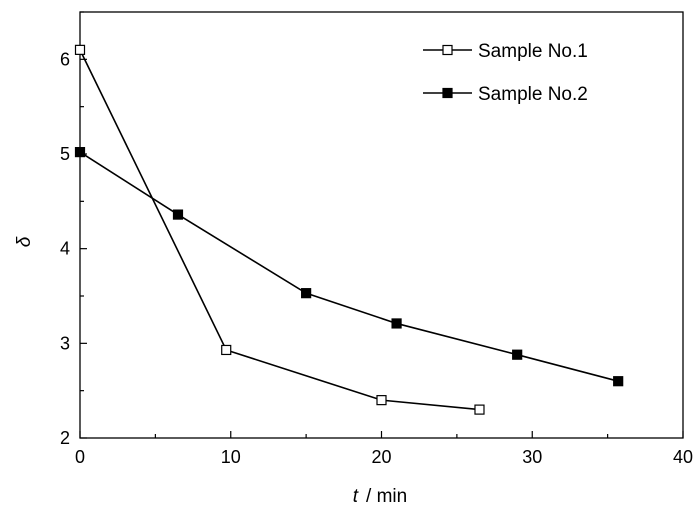 The width and height of the screenshot is (700, 517). What do you see at coordinates (65, 249) in the screenshot?
I see `y-tick-label: 4` at bounding box center [65, 249].